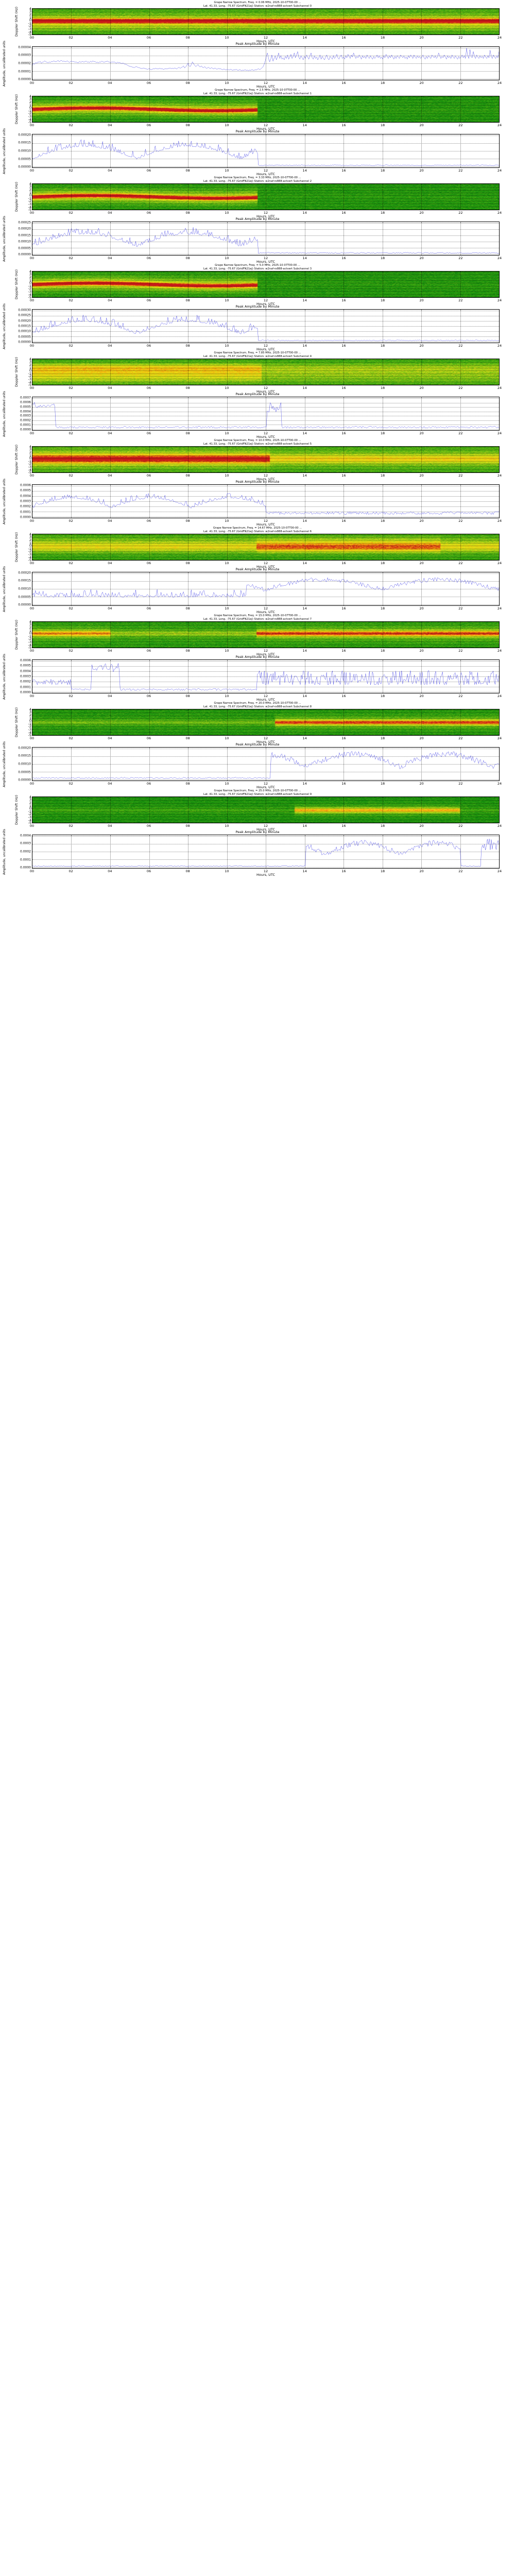 The width and height of the screenshot is (515, 2576). Describe the element at coordinates (149, 300) in the screenshot. I see `spectrogram-xtick: 06` at that location.